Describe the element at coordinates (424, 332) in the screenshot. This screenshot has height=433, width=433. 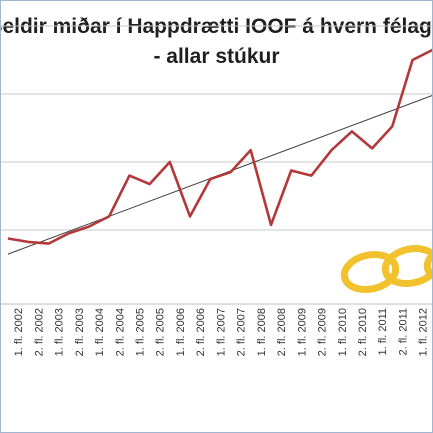
I see `x-tick-label: 1. fl. 2012` at that location.